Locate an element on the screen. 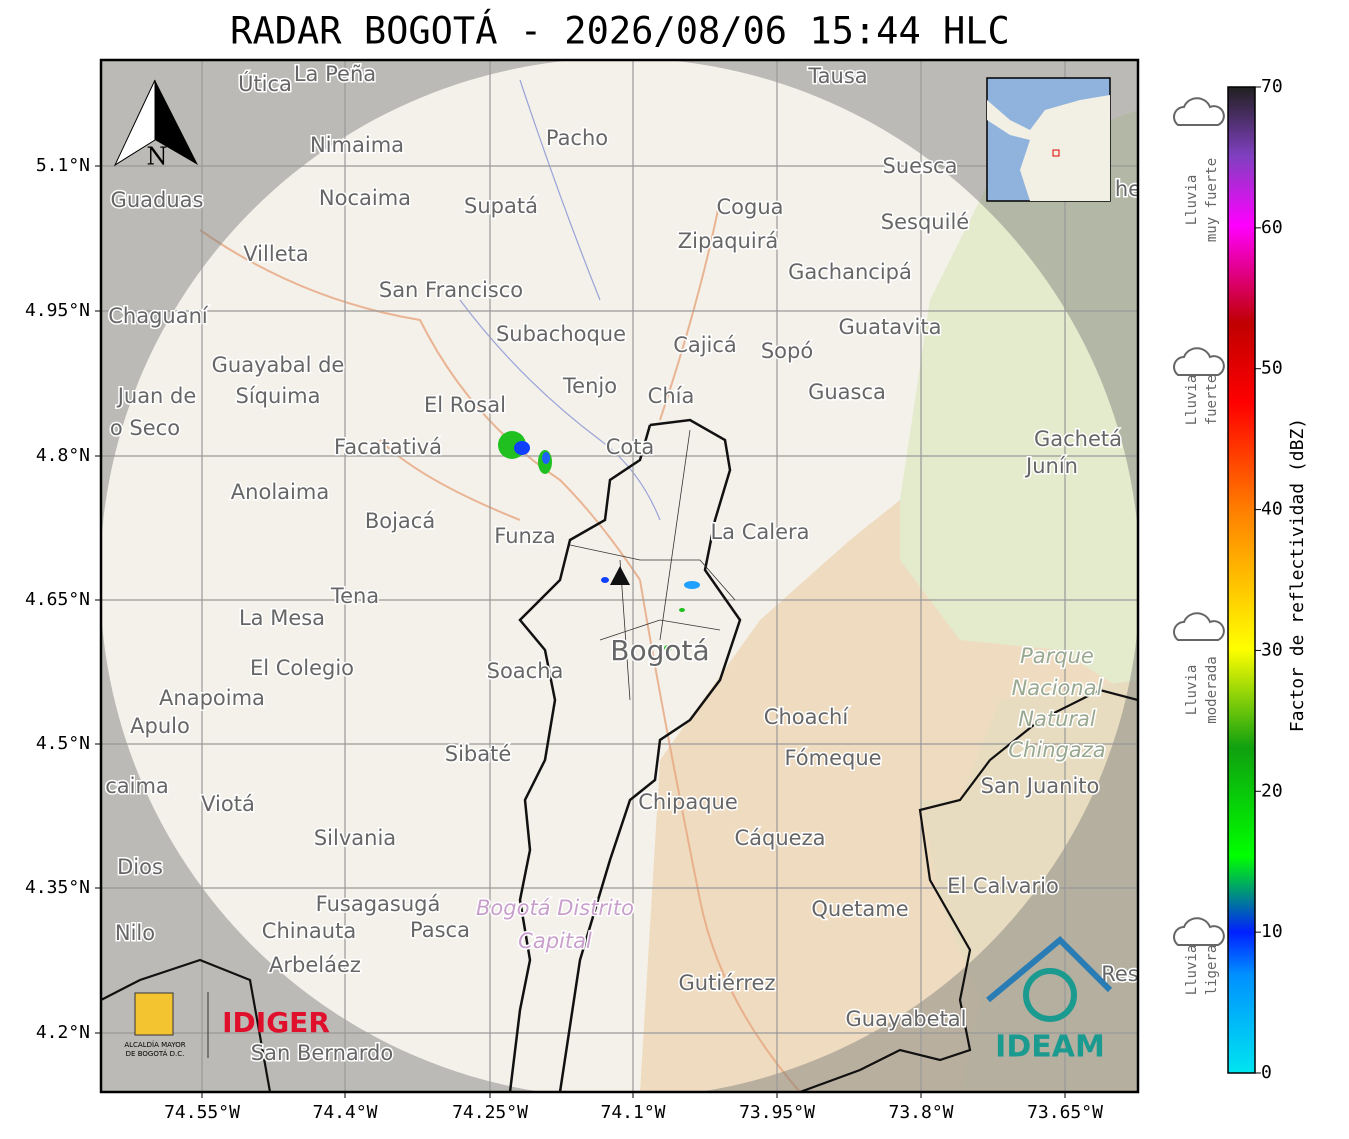 This screenshot has height=1139, width=1349. place-label: Villeta is located at coordinates (275, 254).